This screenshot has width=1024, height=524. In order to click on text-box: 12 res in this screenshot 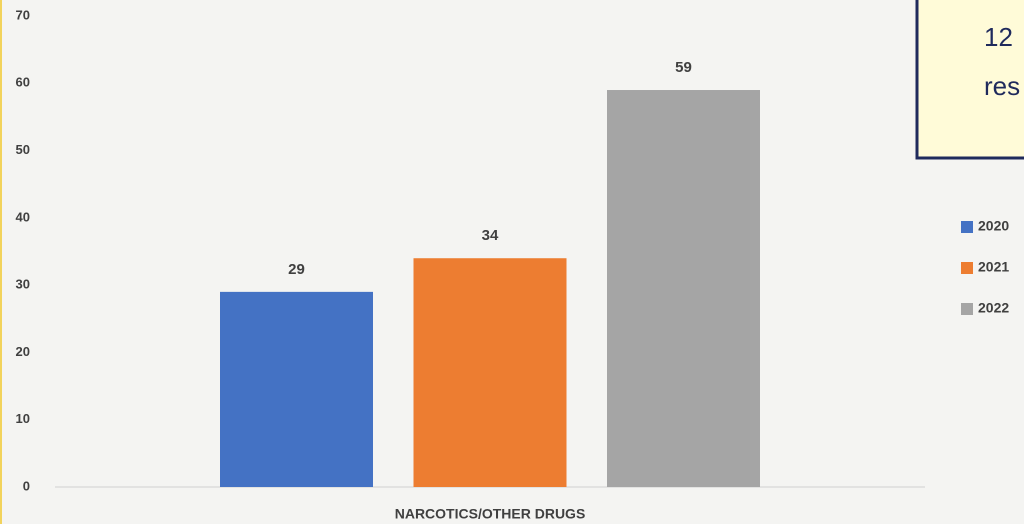, I will do `click(969, 80)`.